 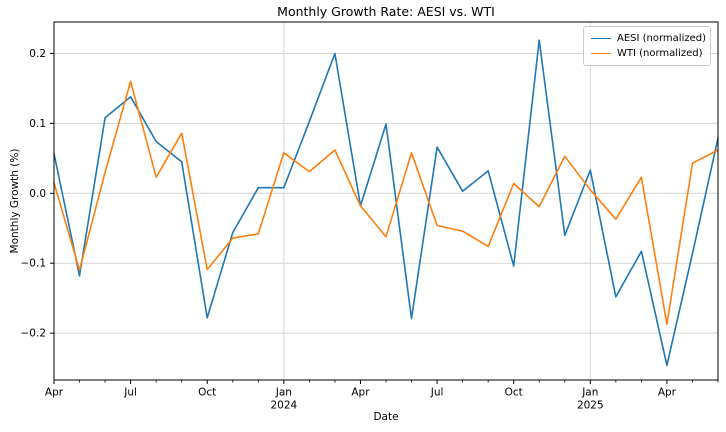 I want to click on x-axis-label: Date, so click(x=386, y=417).